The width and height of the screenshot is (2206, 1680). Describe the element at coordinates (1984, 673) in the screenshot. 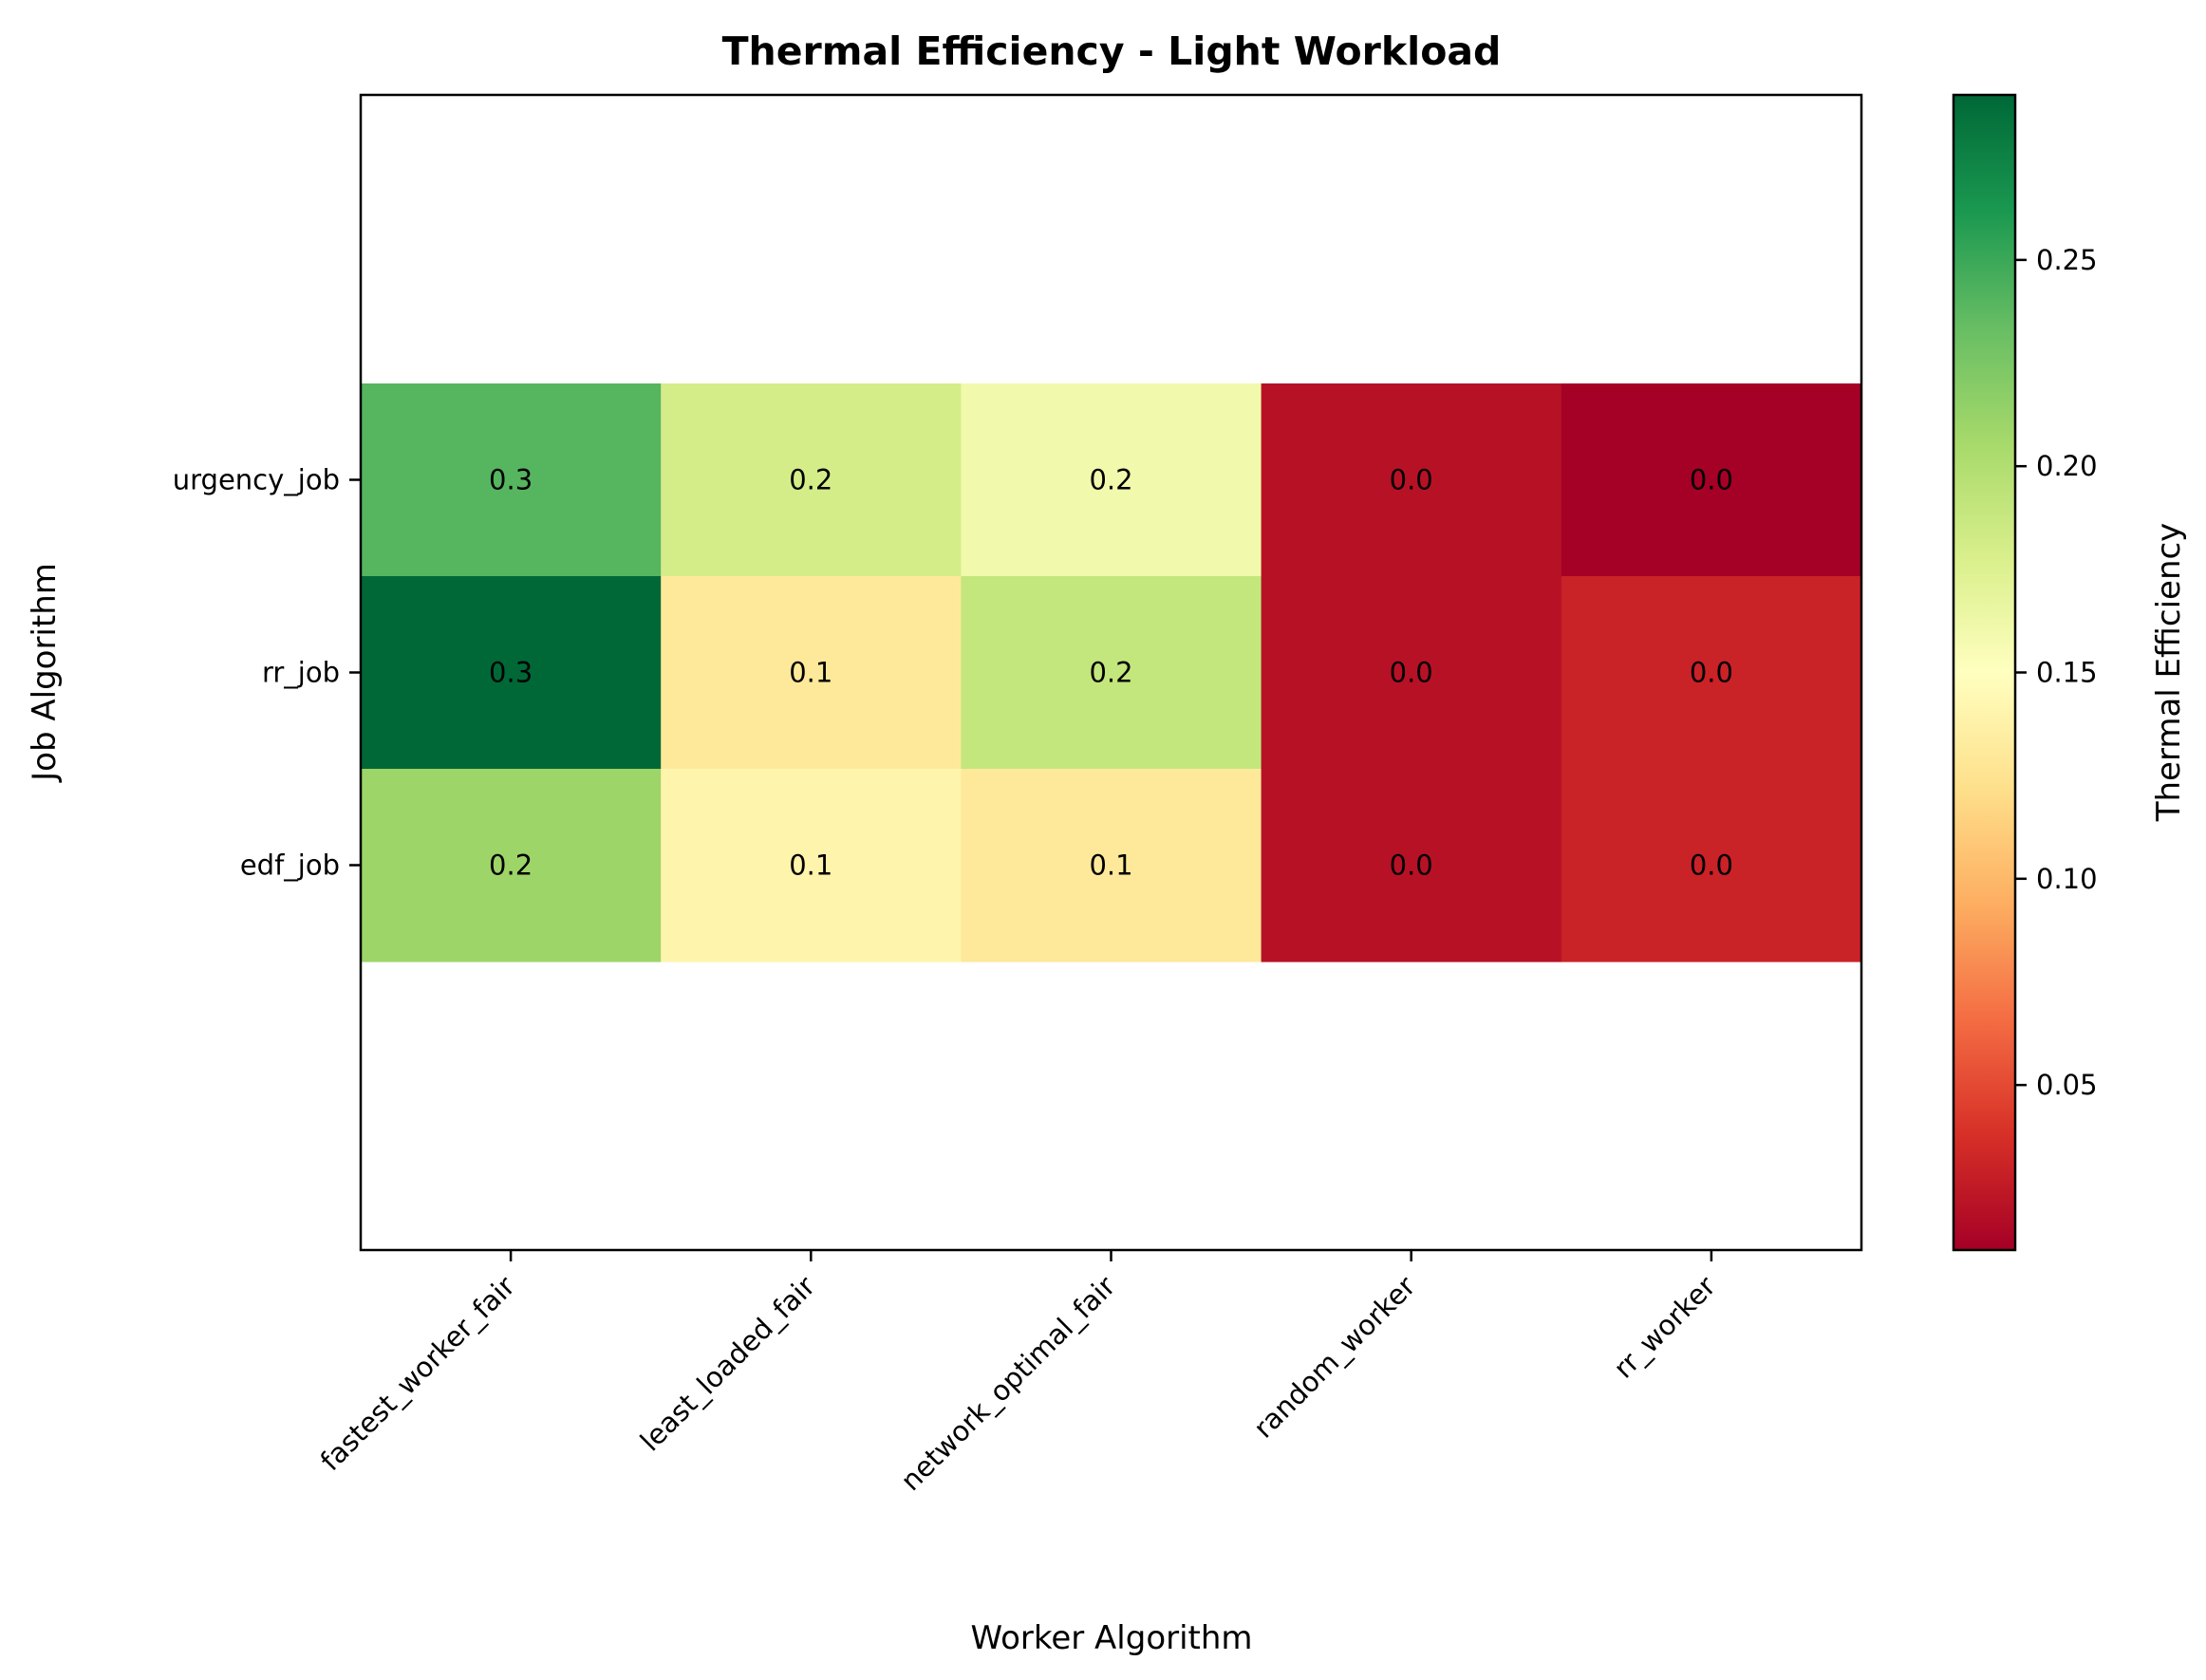

I see `colorbar` at that location.